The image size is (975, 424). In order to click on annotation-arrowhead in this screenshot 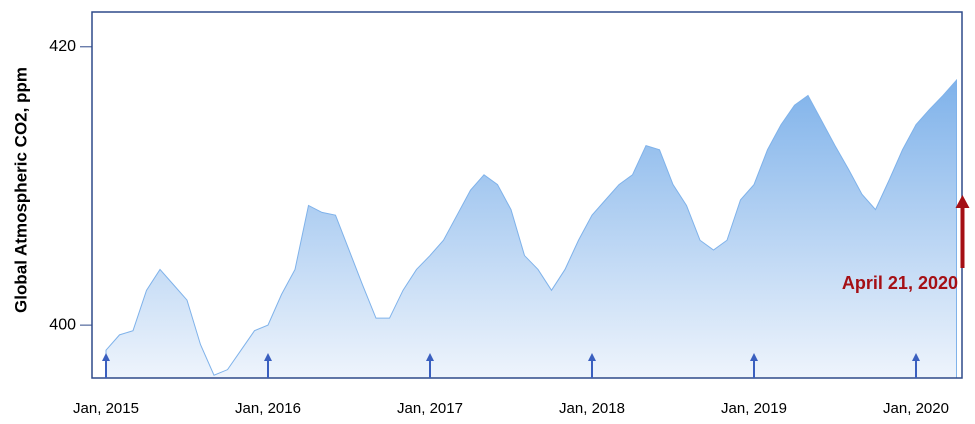, I will do `click(962, 201)`.